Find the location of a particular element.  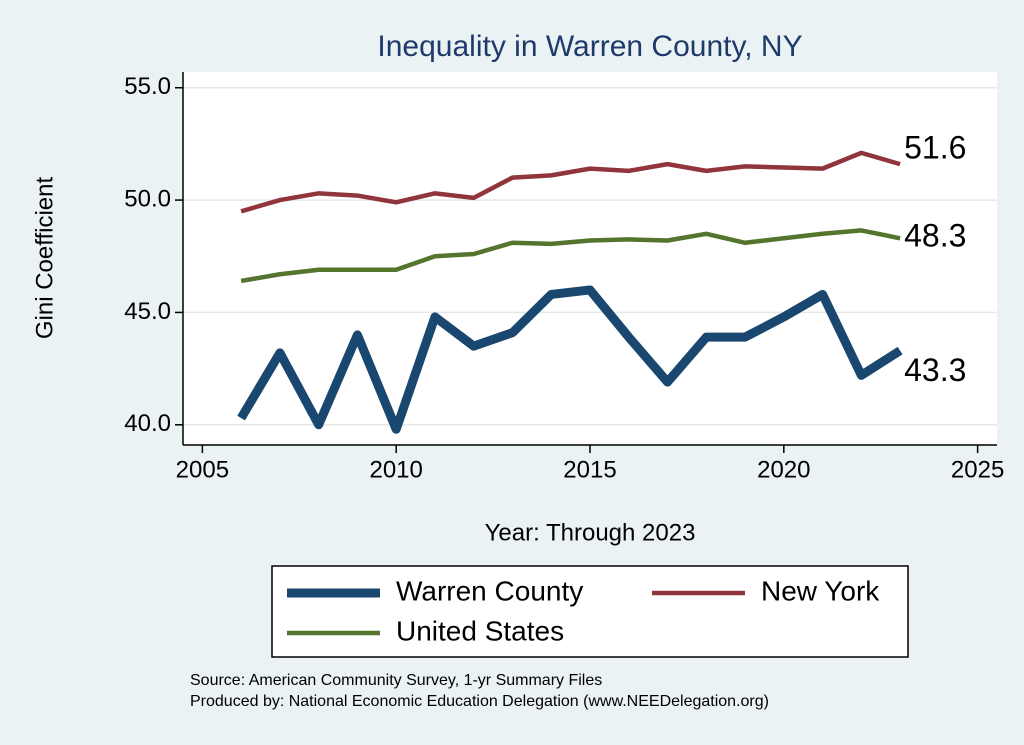

y-tick-label: 45.0 is located at coordinates (147, 311).